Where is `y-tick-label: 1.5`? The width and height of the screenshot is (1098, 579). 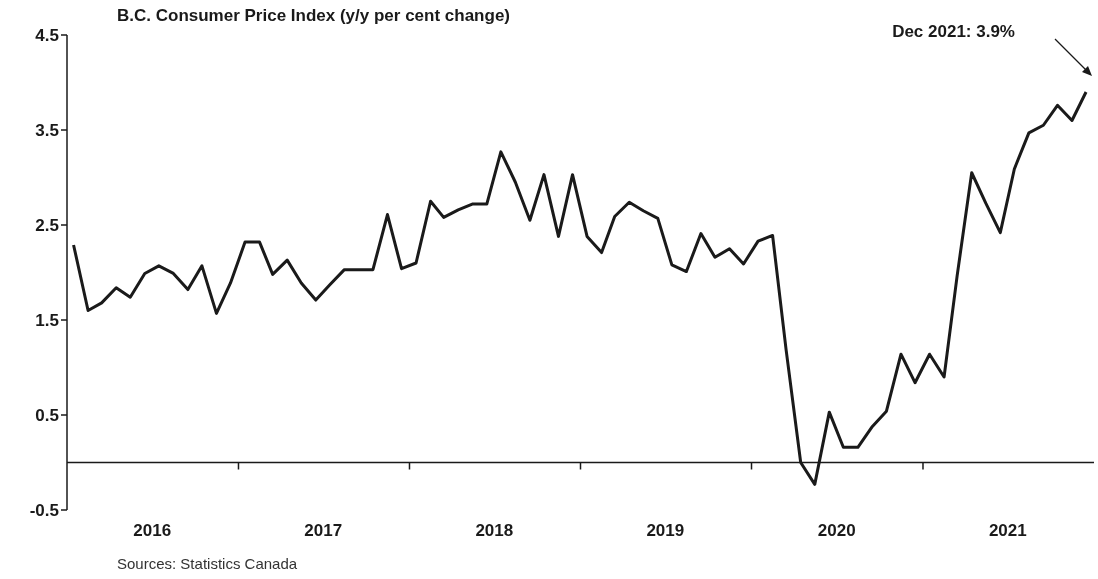
y-tick-label: 1.5 is located at coordinates (47, 321).